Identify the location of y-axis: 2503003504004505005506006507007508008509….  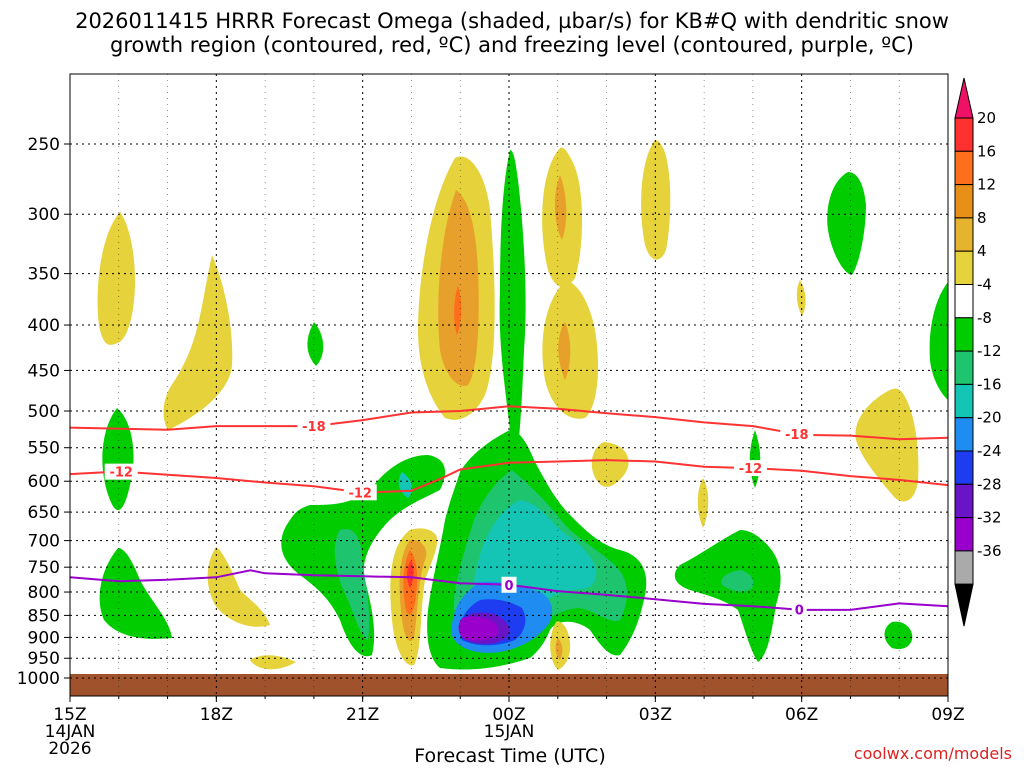
(43, 412).